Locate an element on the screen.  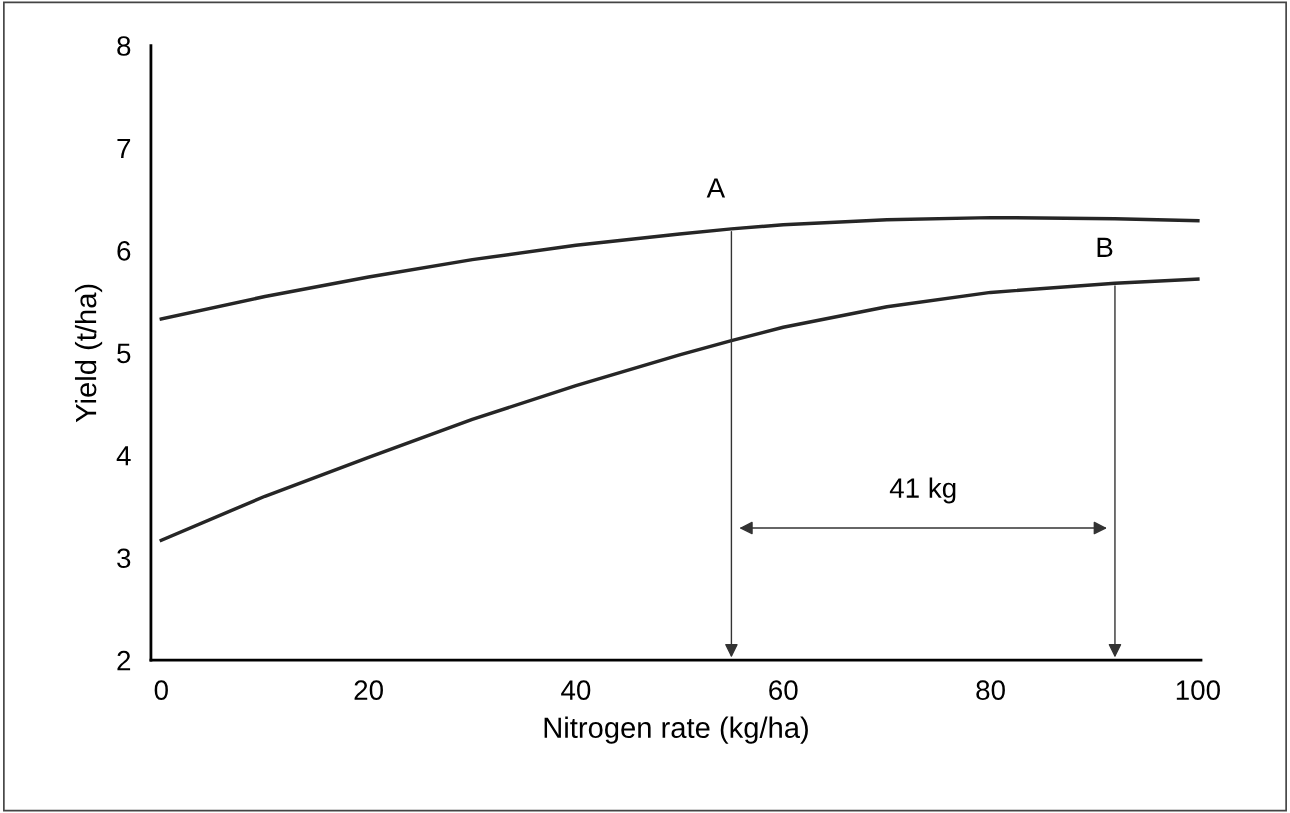
x-tick-label: 0 is located at coordinates (161, 690).